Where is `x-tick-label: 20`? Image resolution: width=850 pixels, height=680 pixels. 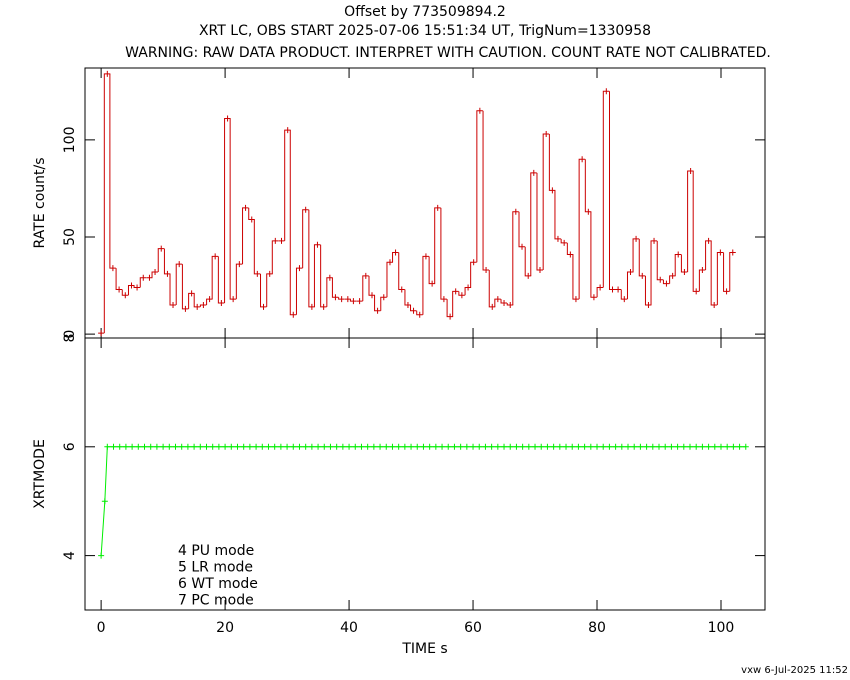
x-tick-label: 20 is located at coordinates (225, 628).